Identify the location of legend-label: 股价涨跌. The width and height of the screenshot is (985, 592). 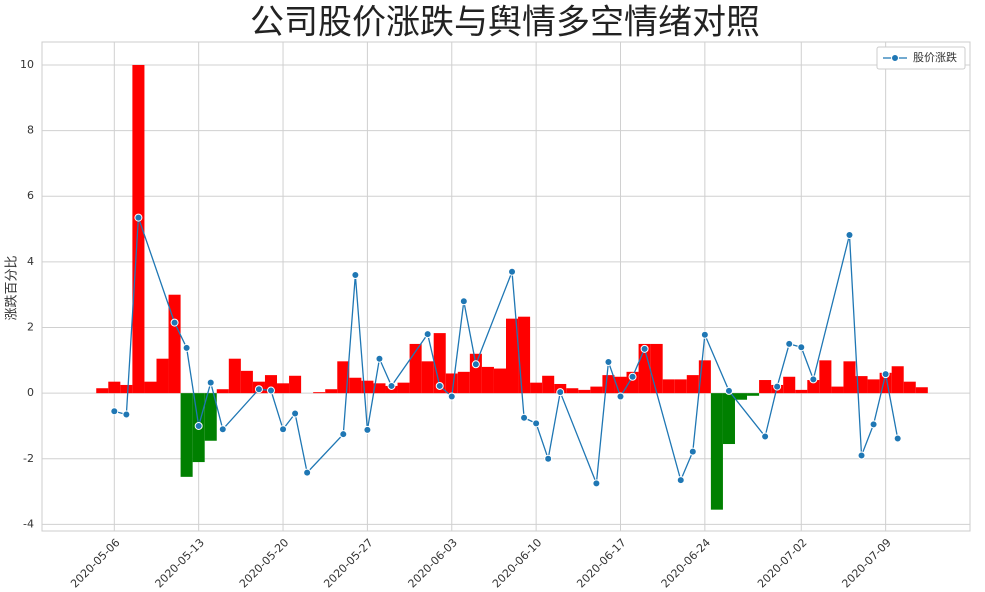
(935, 57).